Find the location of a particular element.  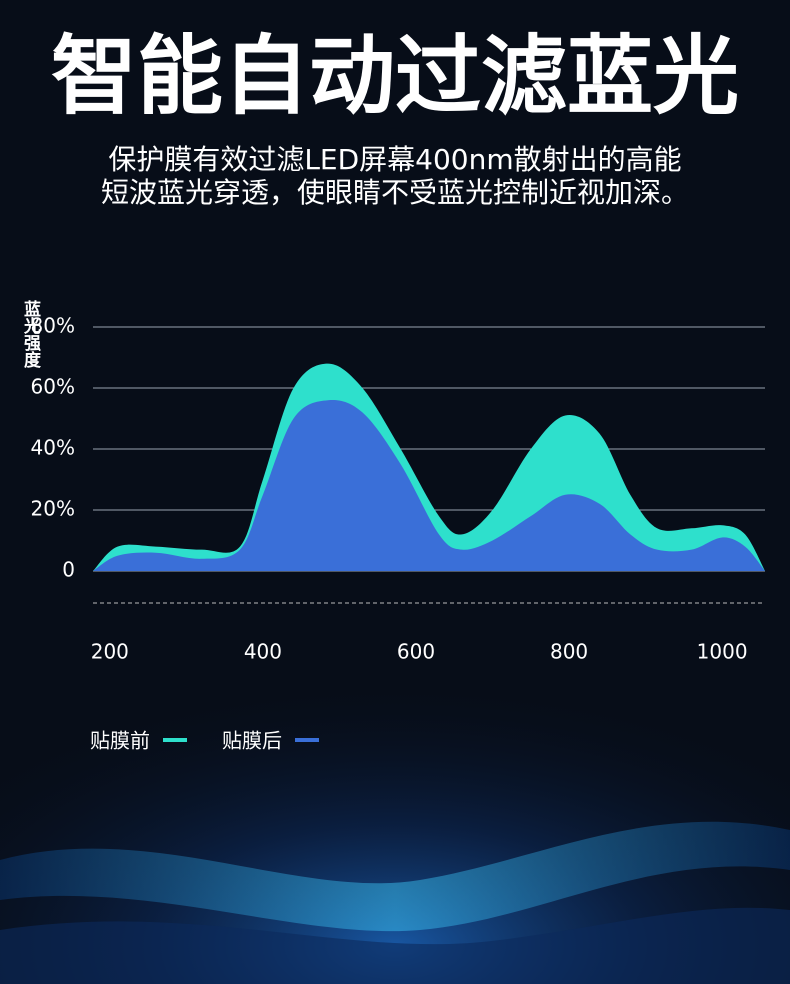

area is located at coordinates (429, 485).